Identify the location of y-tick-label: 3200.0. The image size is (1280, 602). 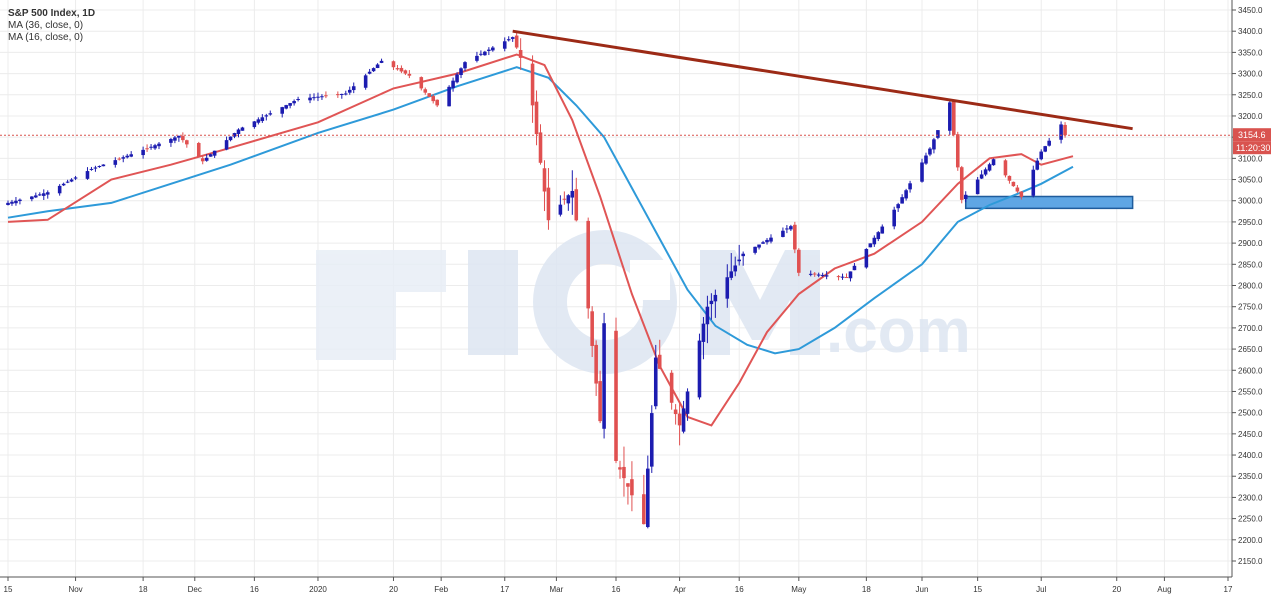
(1250, 116).